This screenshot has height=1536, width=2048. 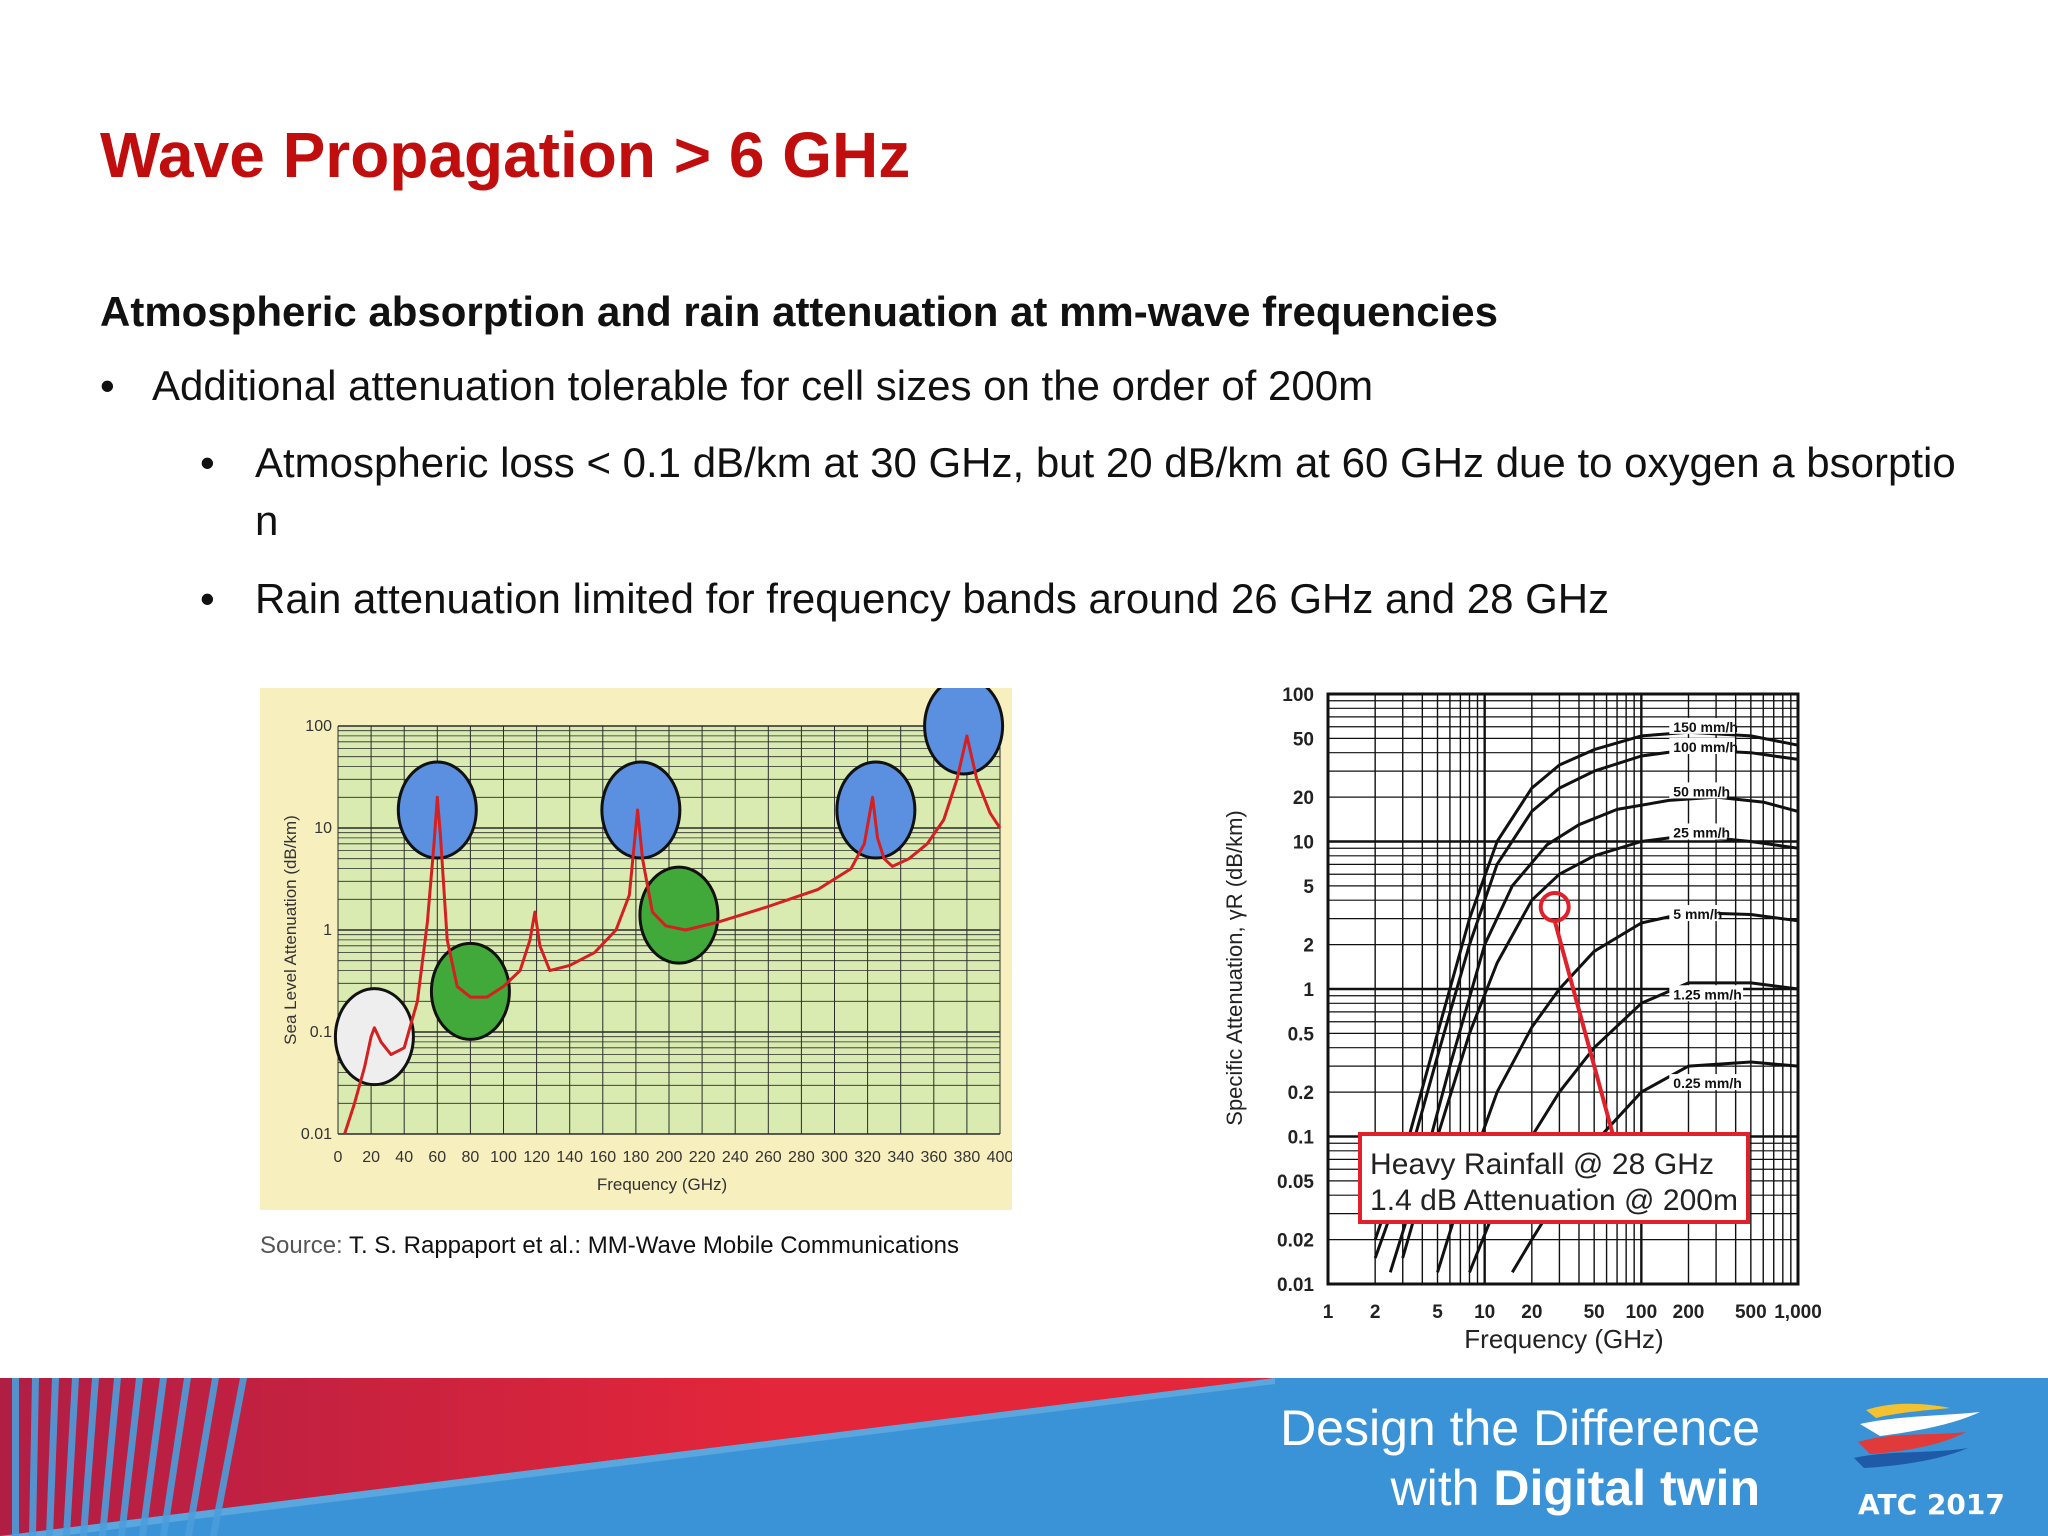 I want to click on curve-label: 25 mm/h, so click(x=1701, y=833).